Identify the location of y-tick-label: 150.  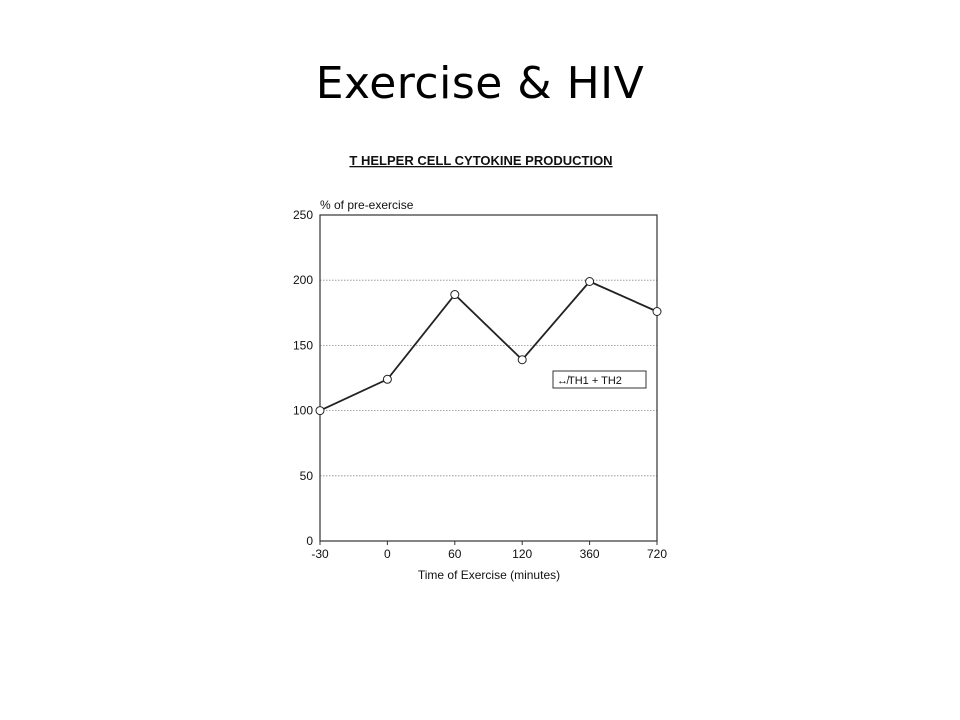
(303, 345).